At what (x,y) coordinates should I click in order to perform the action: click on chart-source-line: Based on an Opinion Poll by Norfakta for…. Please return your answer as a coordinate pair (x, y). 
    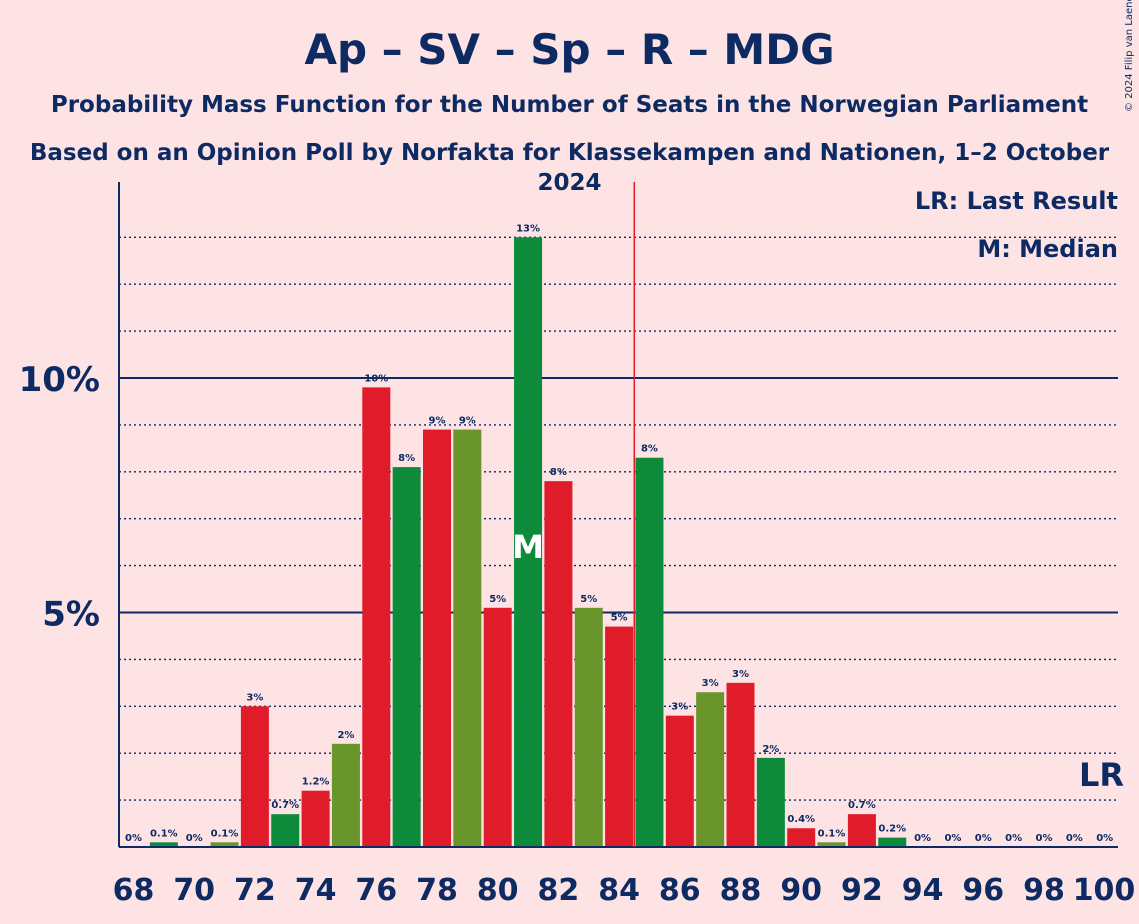
    Looking at the image, I should click on (569, 168).